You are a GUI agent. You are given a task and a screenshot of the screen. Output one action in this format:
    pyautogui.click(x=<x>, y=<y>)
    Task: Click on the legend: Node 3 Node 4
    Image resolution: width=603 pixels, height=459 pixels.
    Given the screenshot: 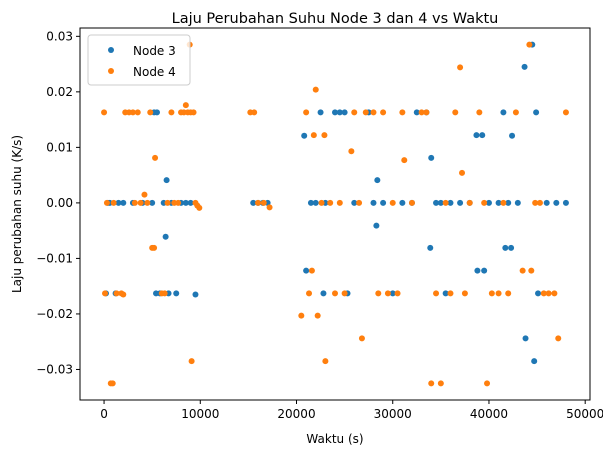 What is the action you would take?
    pyautogui.click(x=139, y=60)
    